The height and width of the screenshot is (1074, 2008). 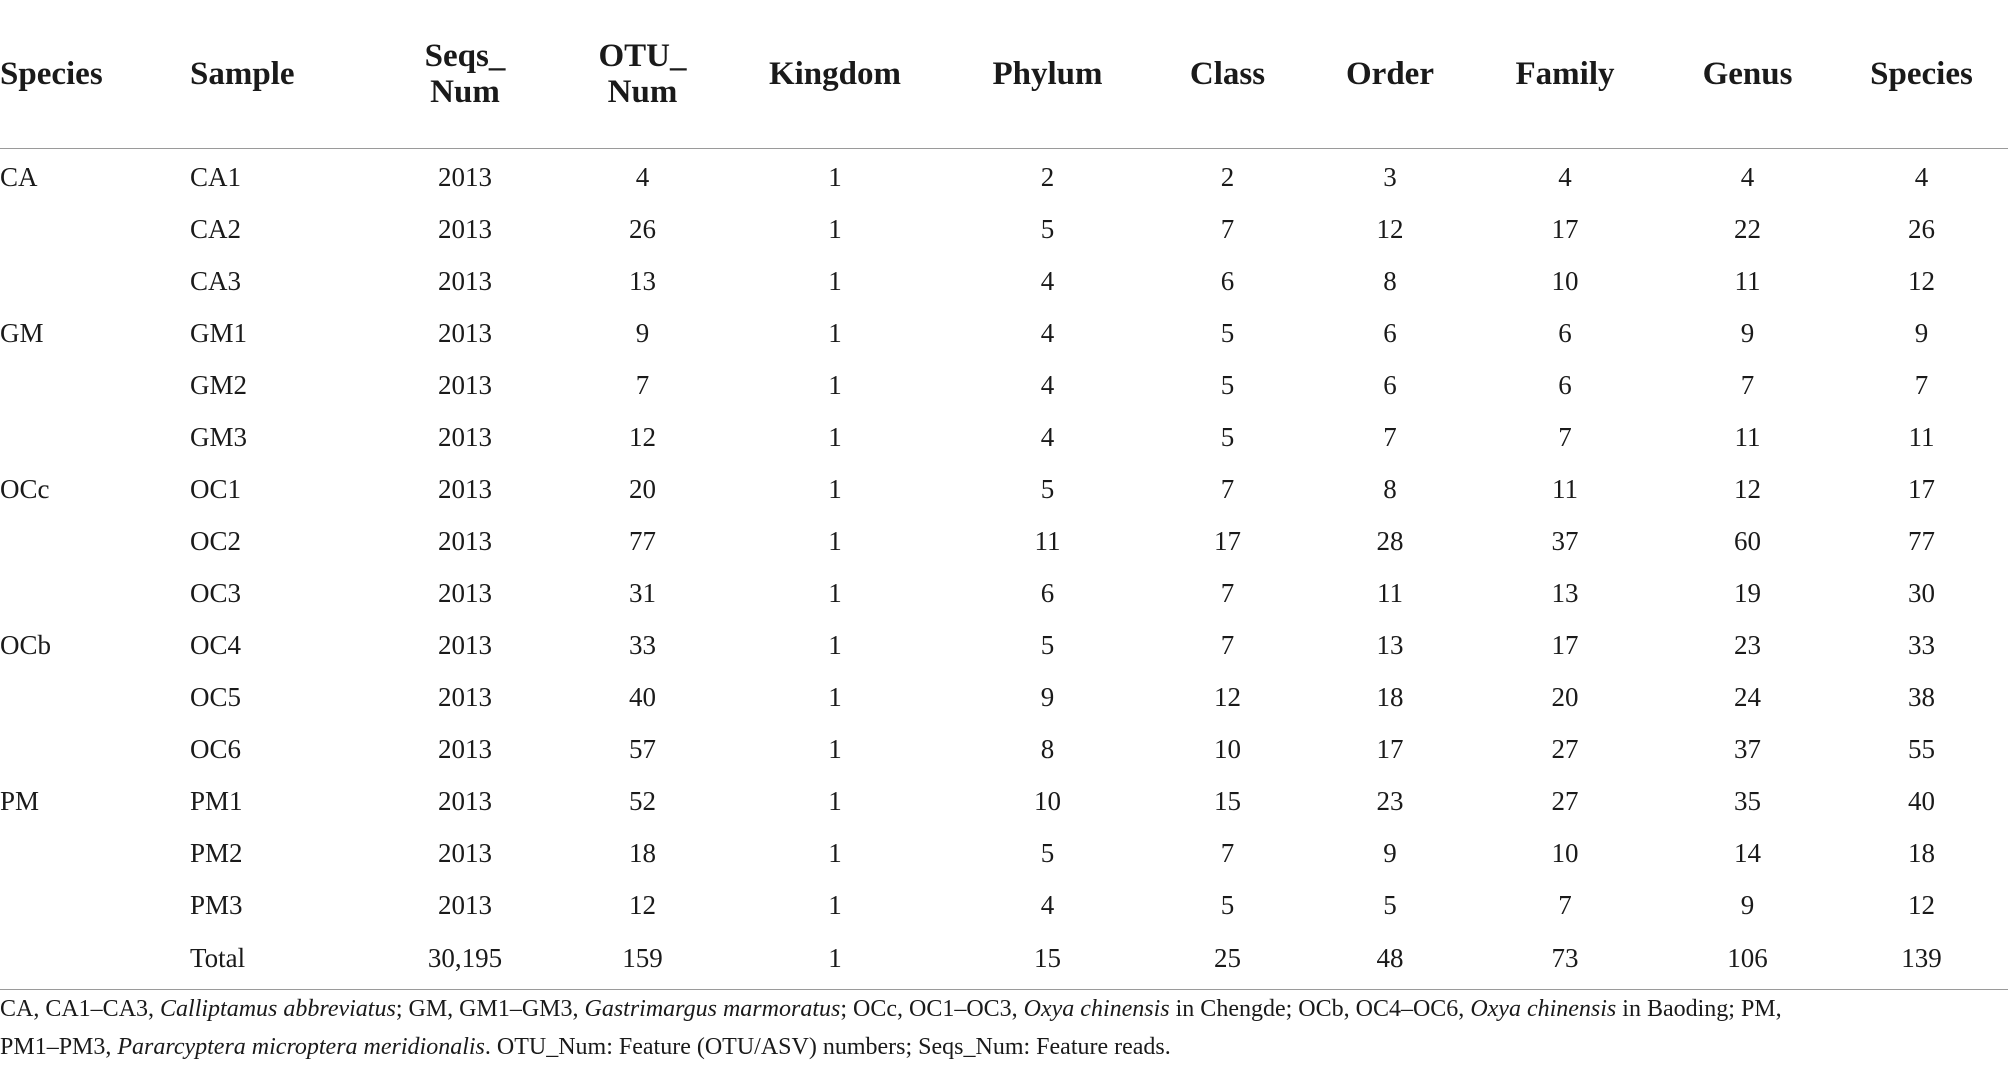 I want to click on table-row: PM PM1 2013 52 1 10 15 23 27 35 40, so click(x=1004, y=801).